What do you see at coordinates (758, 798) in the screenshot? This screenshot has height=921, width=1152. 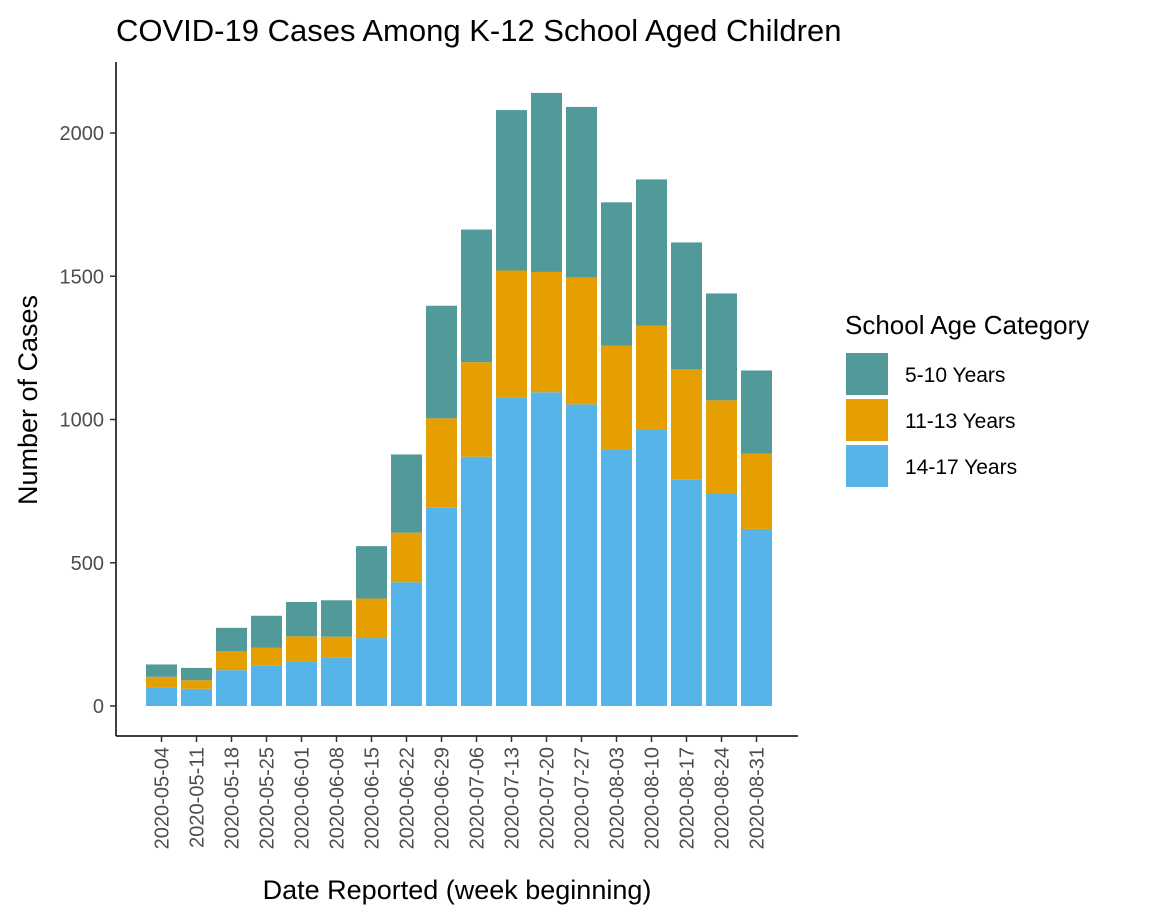 I see `x-tick-label-2020-08-31: 2020-08-31` at bounding box center [758, 798].